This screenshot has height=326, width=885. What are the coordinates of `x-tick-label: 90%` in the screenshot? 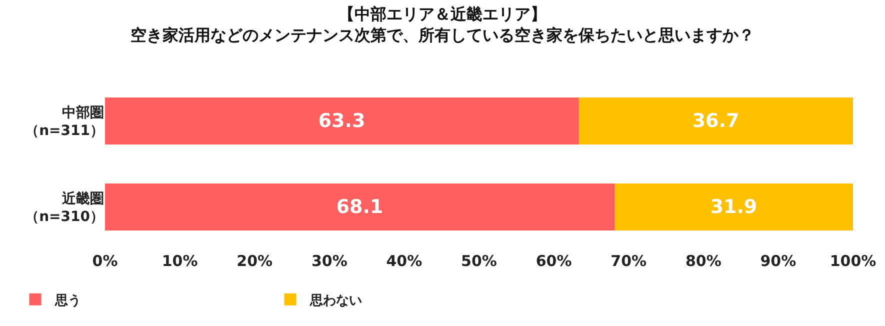 It's located at (778, 261).